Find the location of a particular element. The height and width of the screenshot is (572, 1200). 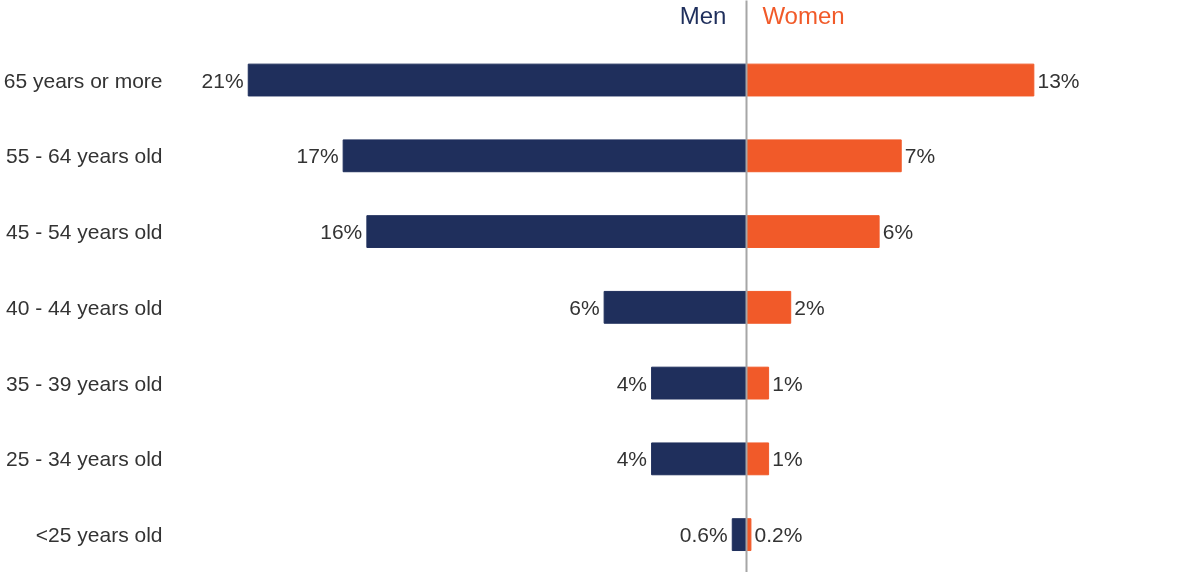

data-label: 0.6% is located at coordinates (703, 535).